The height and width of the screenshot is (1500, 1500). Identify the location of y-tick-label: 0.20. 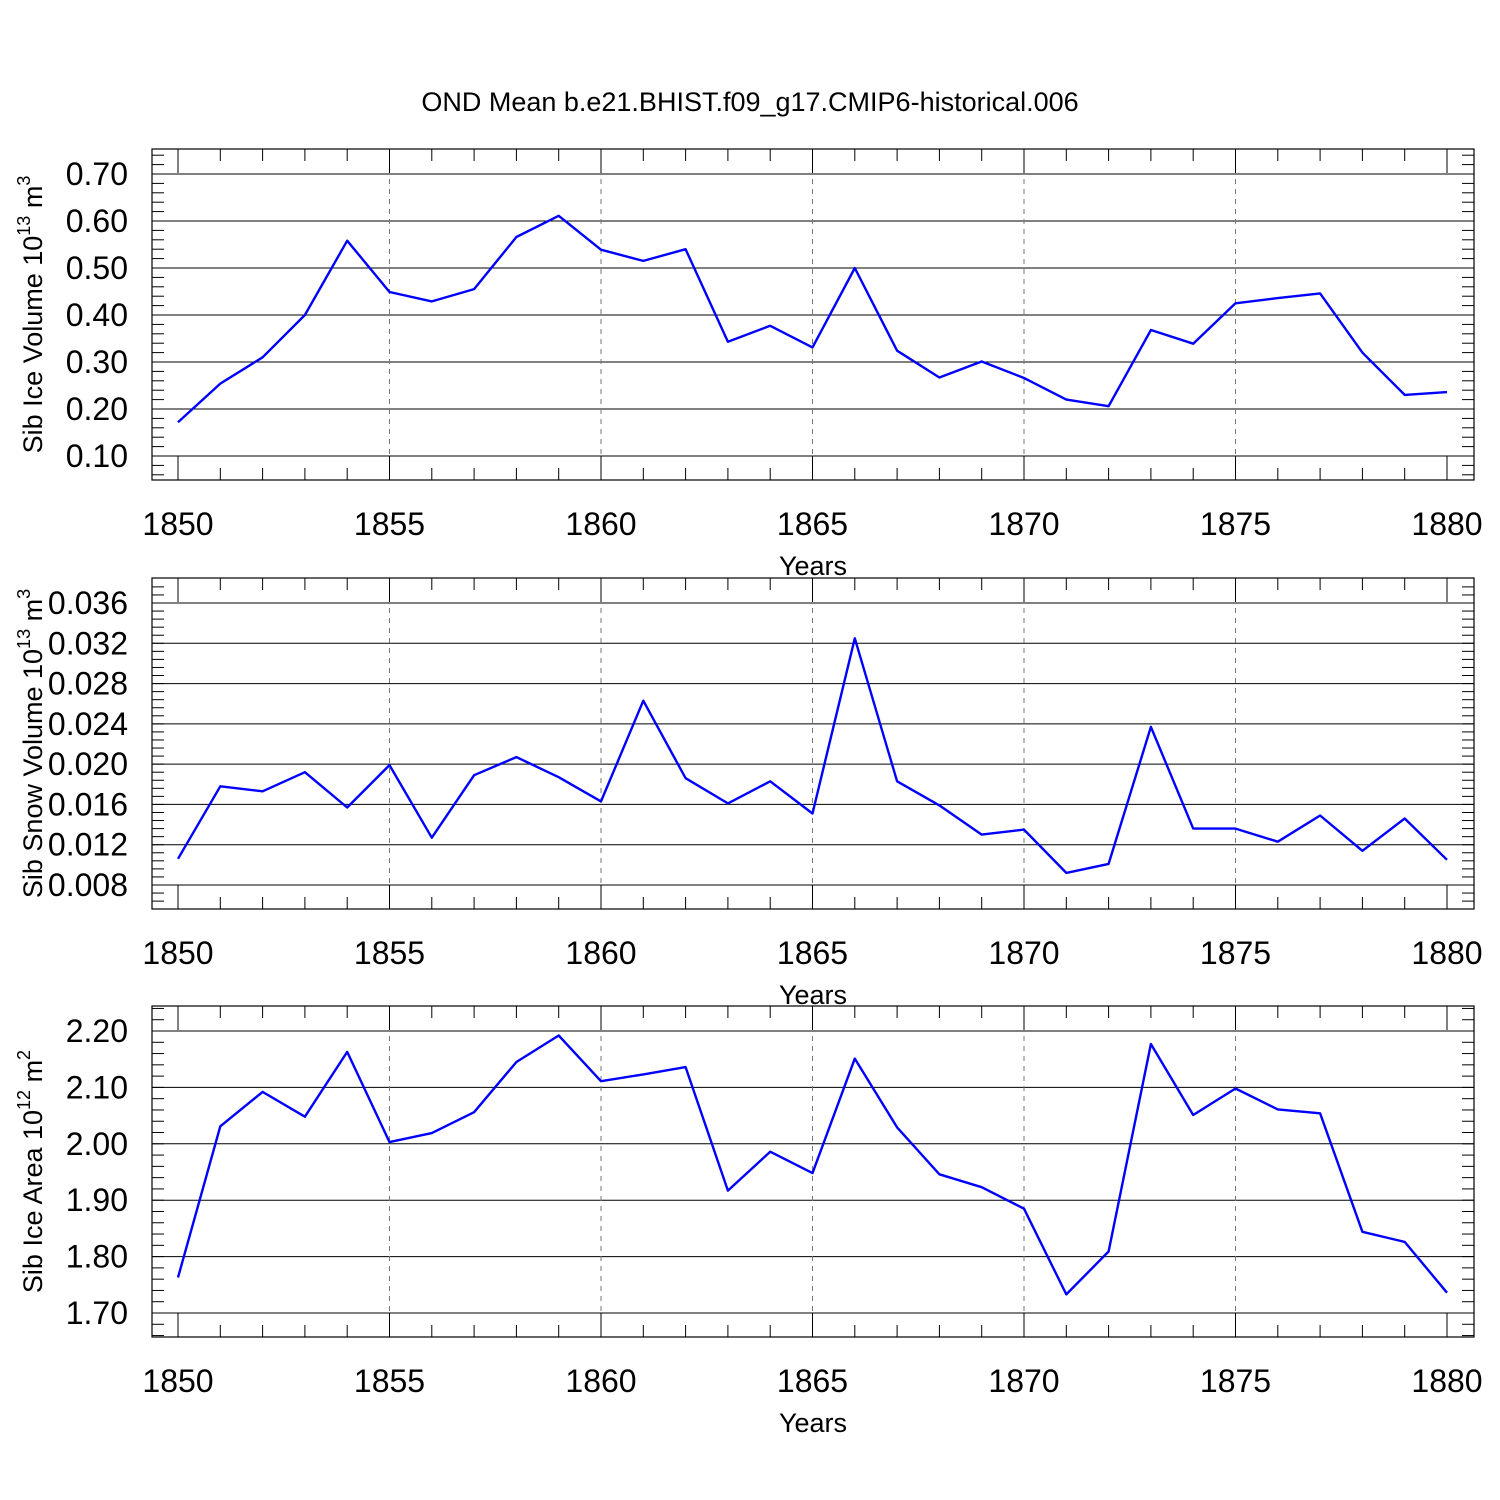
(97, 409).